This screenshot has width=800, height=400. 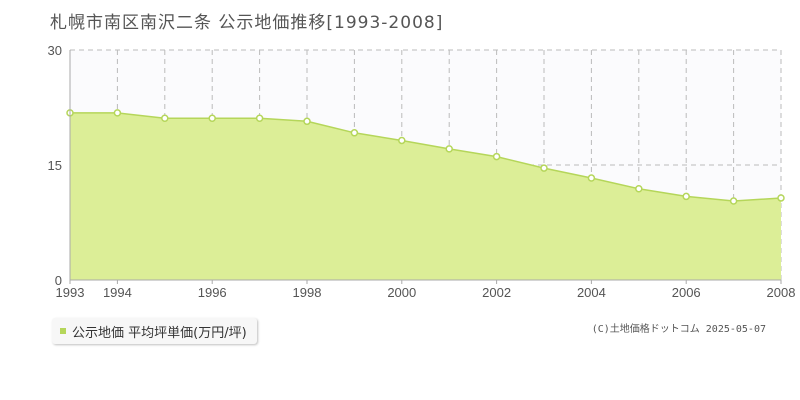 What do you see at coordinates (401, 292) in the screenshot?
I see `x-tick-label: 2000` at bounding box center [401, 292].